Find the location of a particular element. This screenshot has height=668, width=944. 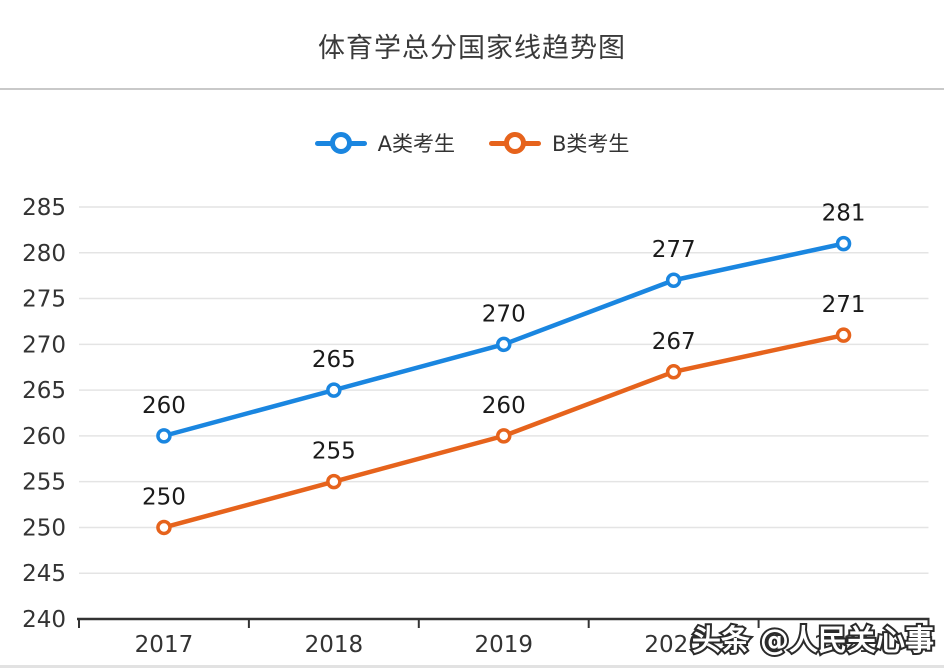

chart-legend: A类考生 B类考生 is located at coordinates (472, 143).